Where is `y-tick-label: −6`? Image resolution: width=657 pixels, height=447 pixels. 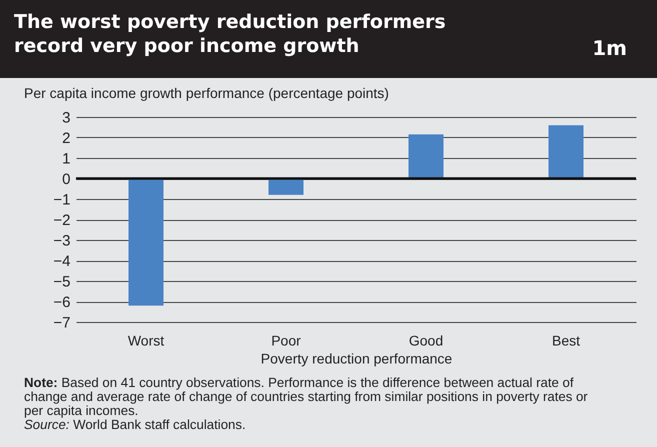 y-tick-label: −6 is located at coordinates (61, 302).